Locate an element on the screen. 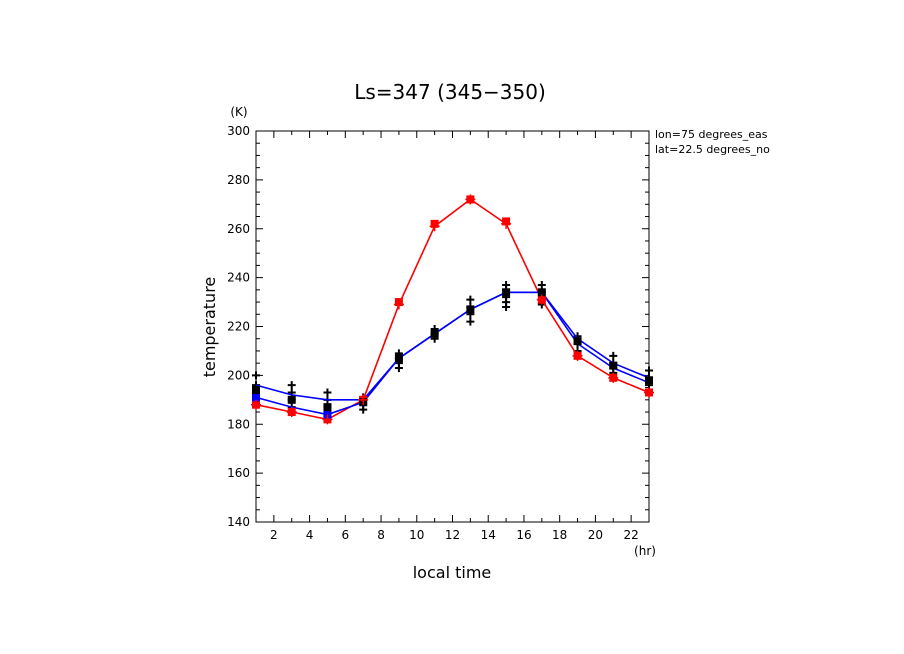 The image size is (904, 654). x-tick-label: 22 is located at coordinates (630, 535).